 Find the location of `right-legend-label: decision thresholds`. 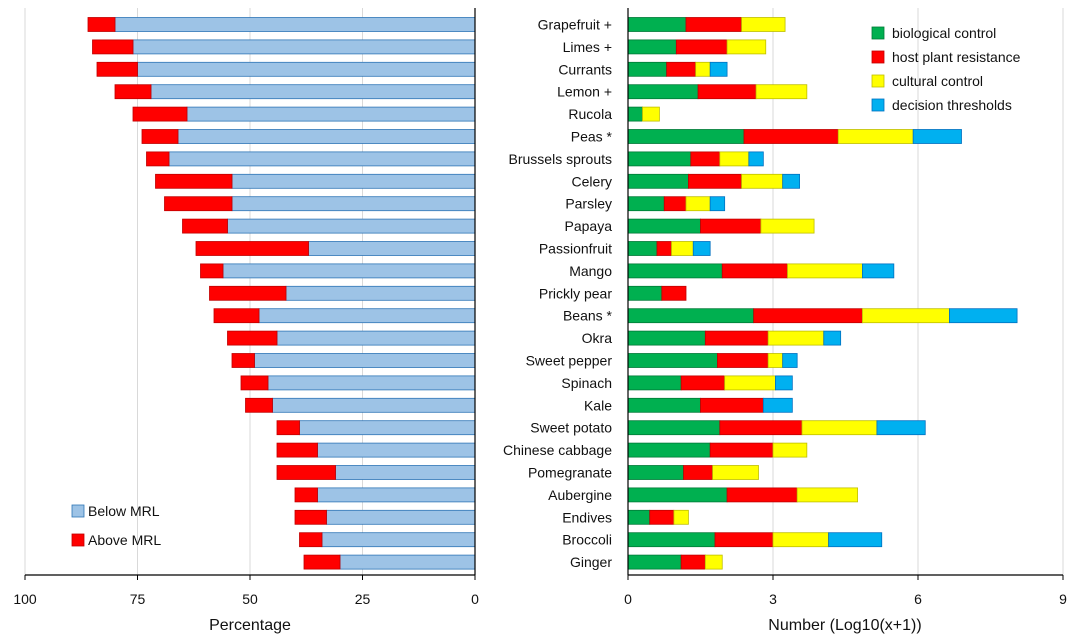

right-legend-label: decision thresholds is located at coordinates (952, 105).